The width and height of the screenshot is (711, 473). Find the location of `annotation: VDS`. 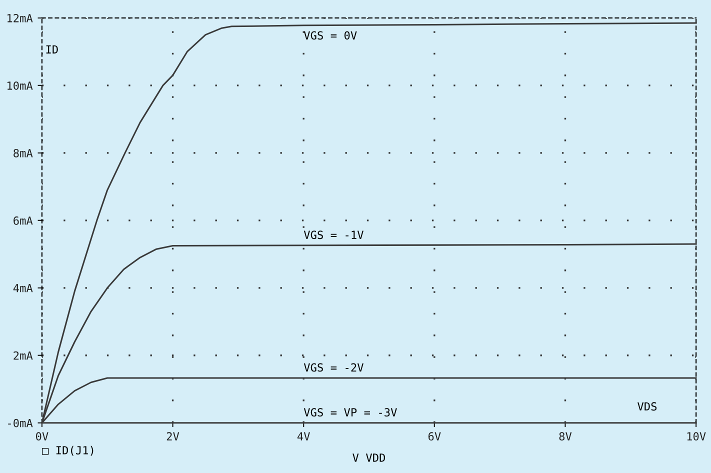

annotation: VDS is located at coordinates (647, 406).